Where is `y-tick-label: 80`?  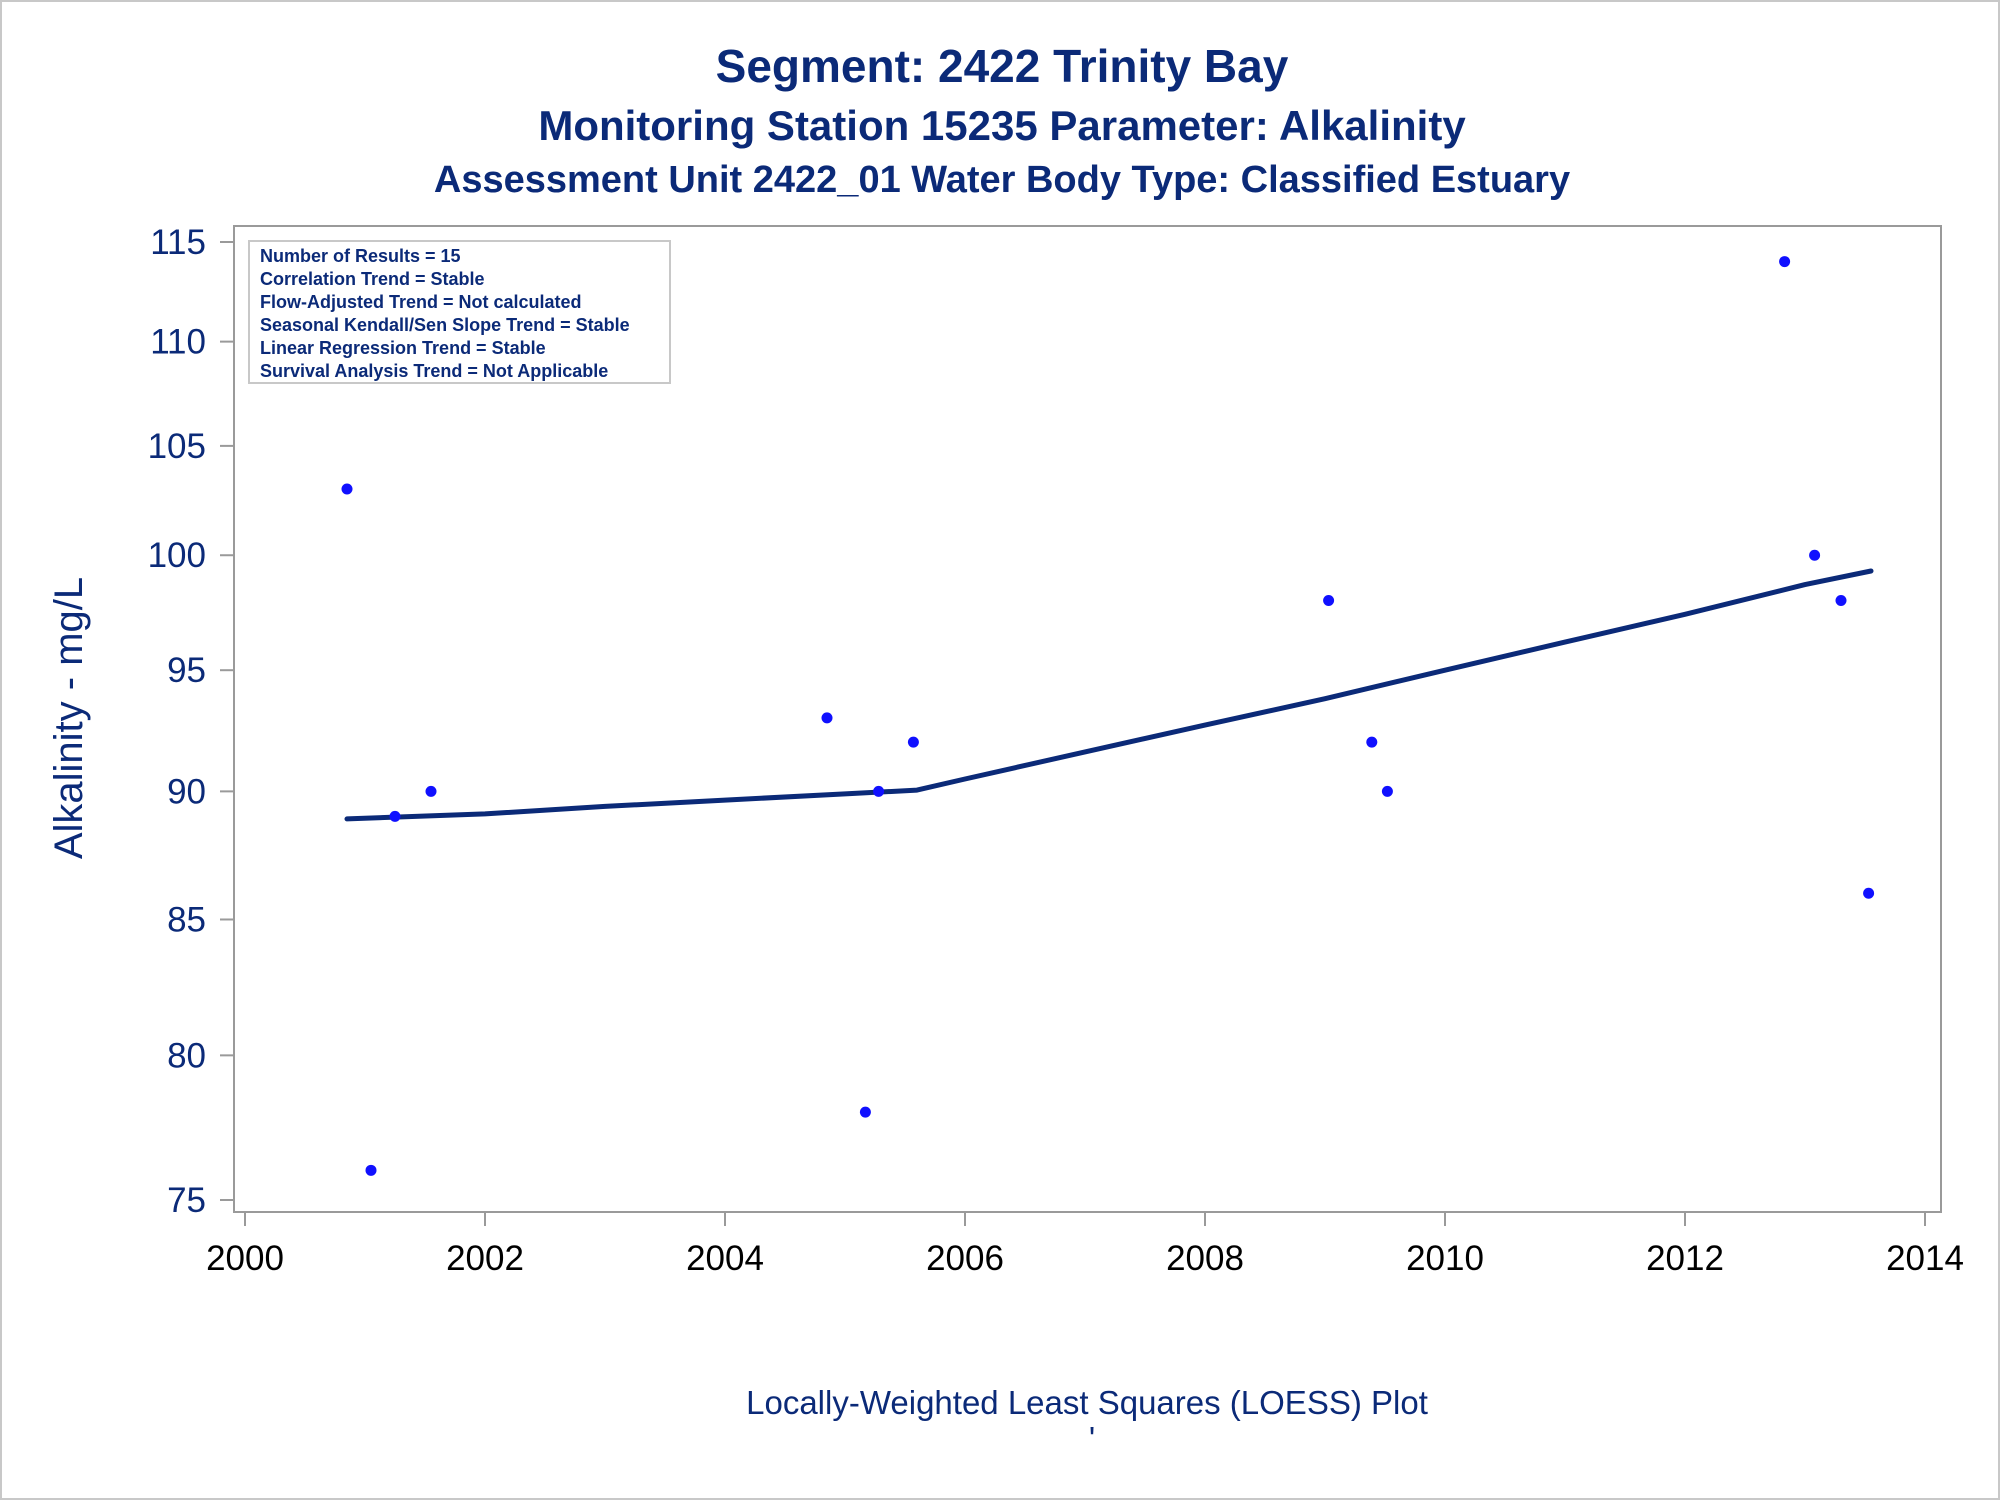 y-tick-label: 80 is located at coordinates (186, 1055).